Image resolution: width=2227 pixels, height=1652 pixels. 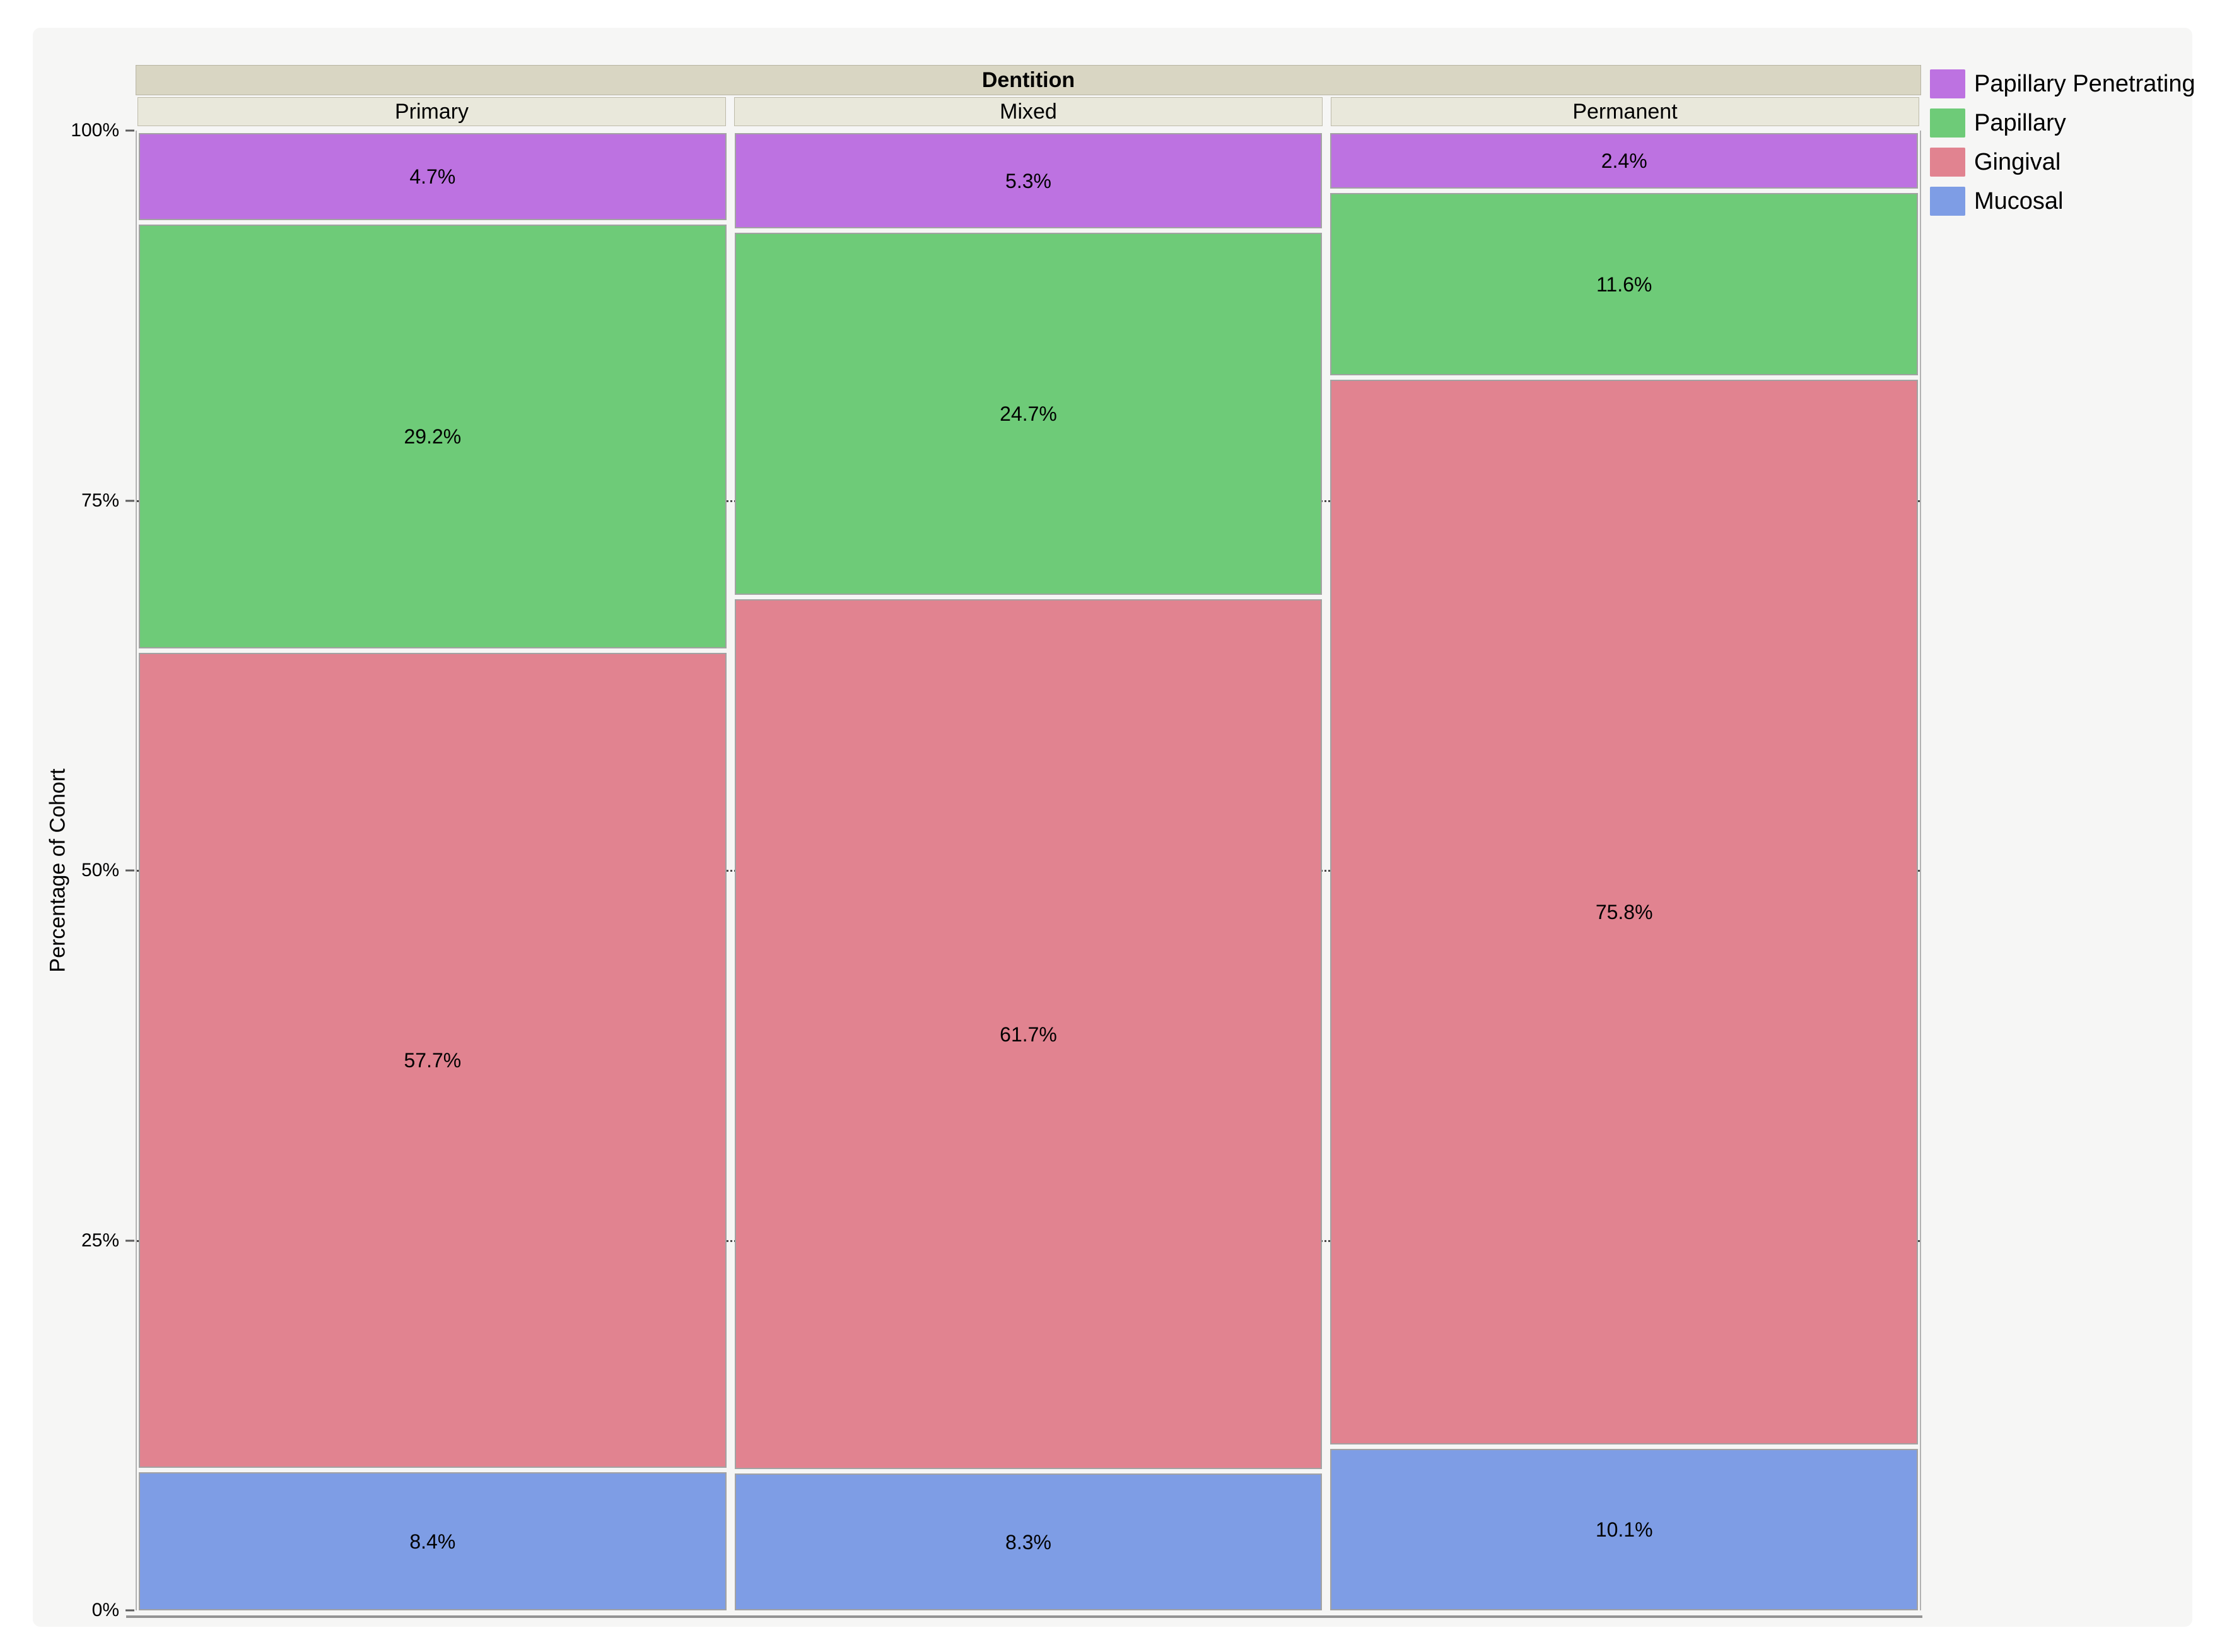 What do you see at coordinates (2017, 161) in the screenshot?
I see `legend-item-label: Gingival` at bounding box center [2017, 161].